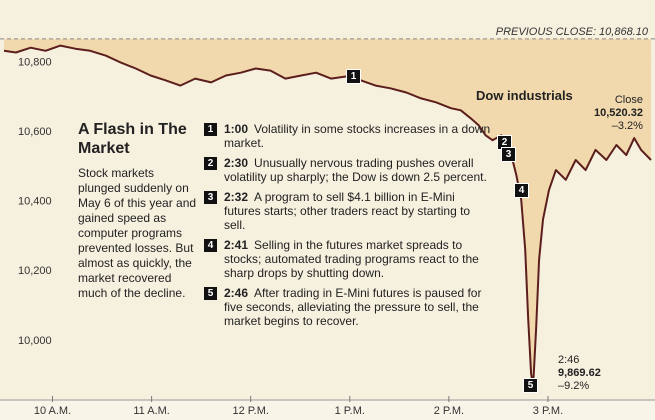 This screenshot has height=420, width=655. I want to click on event-marker: 4, so click(521, 190).